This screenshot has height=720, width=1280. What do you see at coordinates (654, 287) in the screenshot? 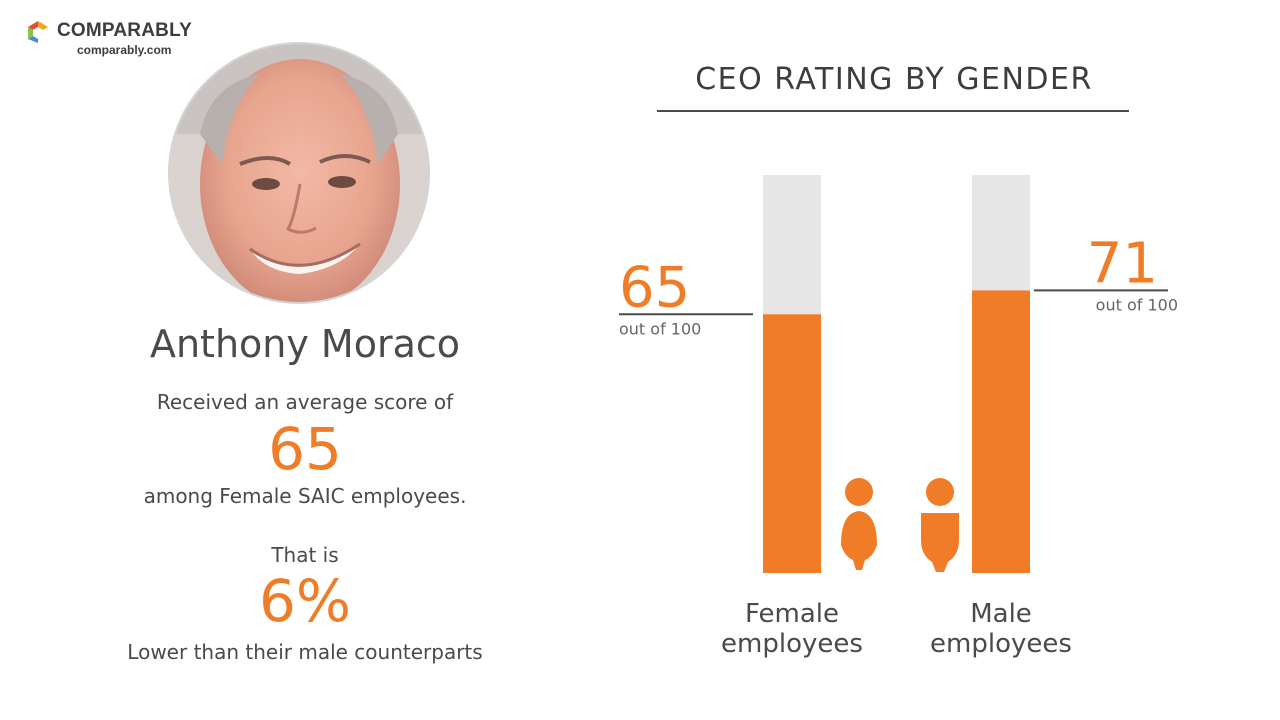
I see `value-label: 65` at bounding box center [654, 287].